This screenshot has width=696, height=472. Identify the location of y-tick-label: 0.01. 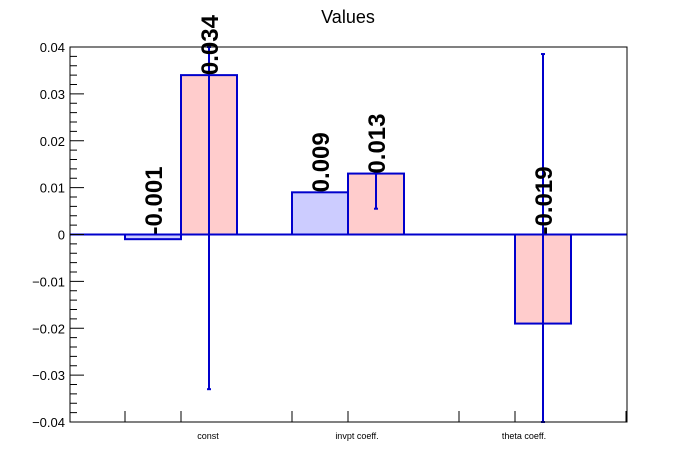
(52, 188).